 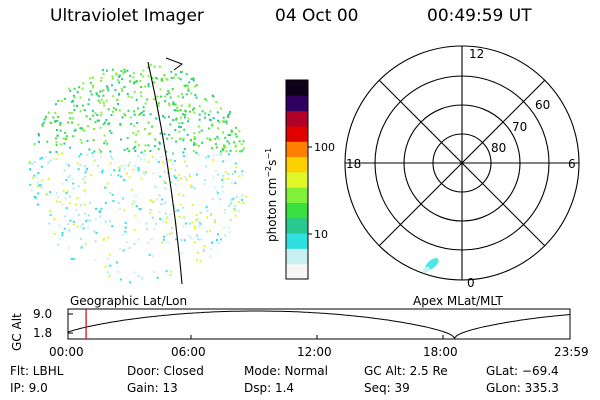 I want to click on gain-info: Gain: 13, so click(x=152, y=388).